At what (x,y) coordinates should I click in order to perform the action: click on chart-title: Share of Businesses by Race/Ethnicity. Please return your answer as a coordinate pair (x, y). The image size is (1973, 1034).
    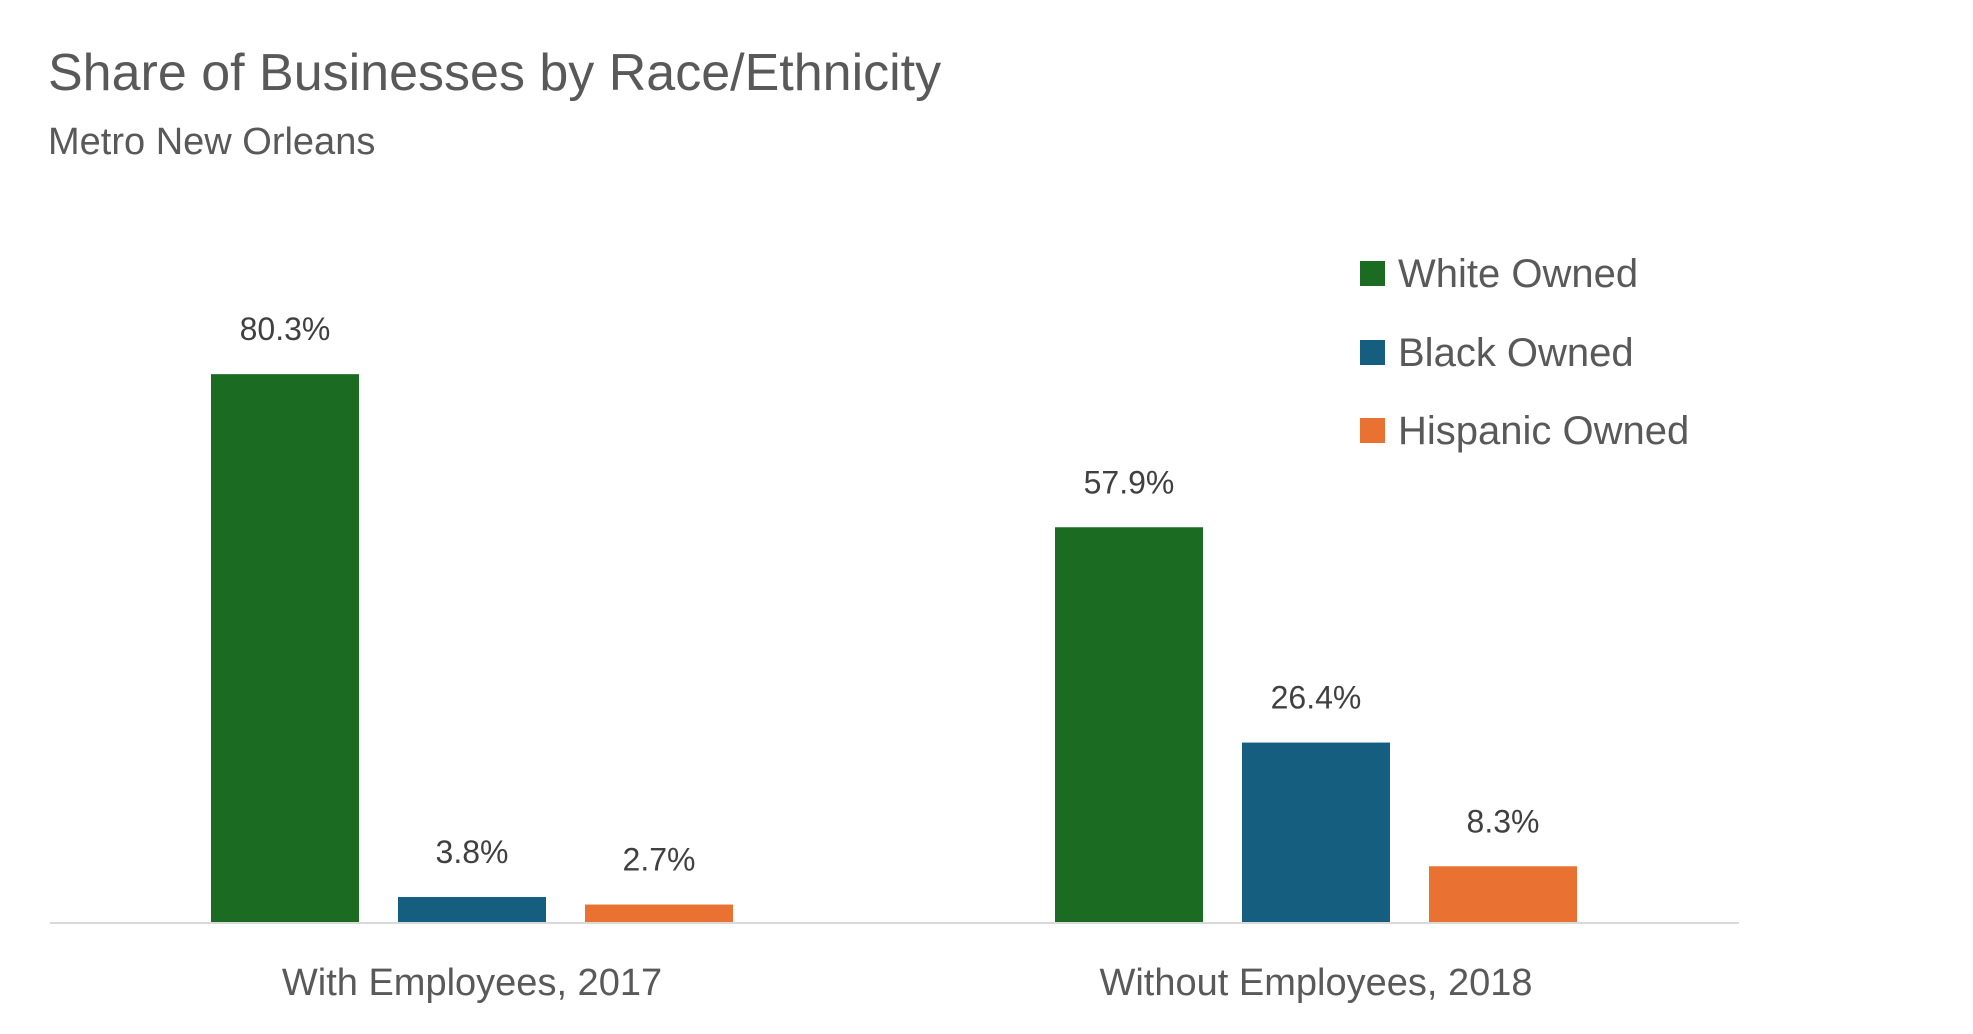
    Looking at the image, I should click on (494, 73).